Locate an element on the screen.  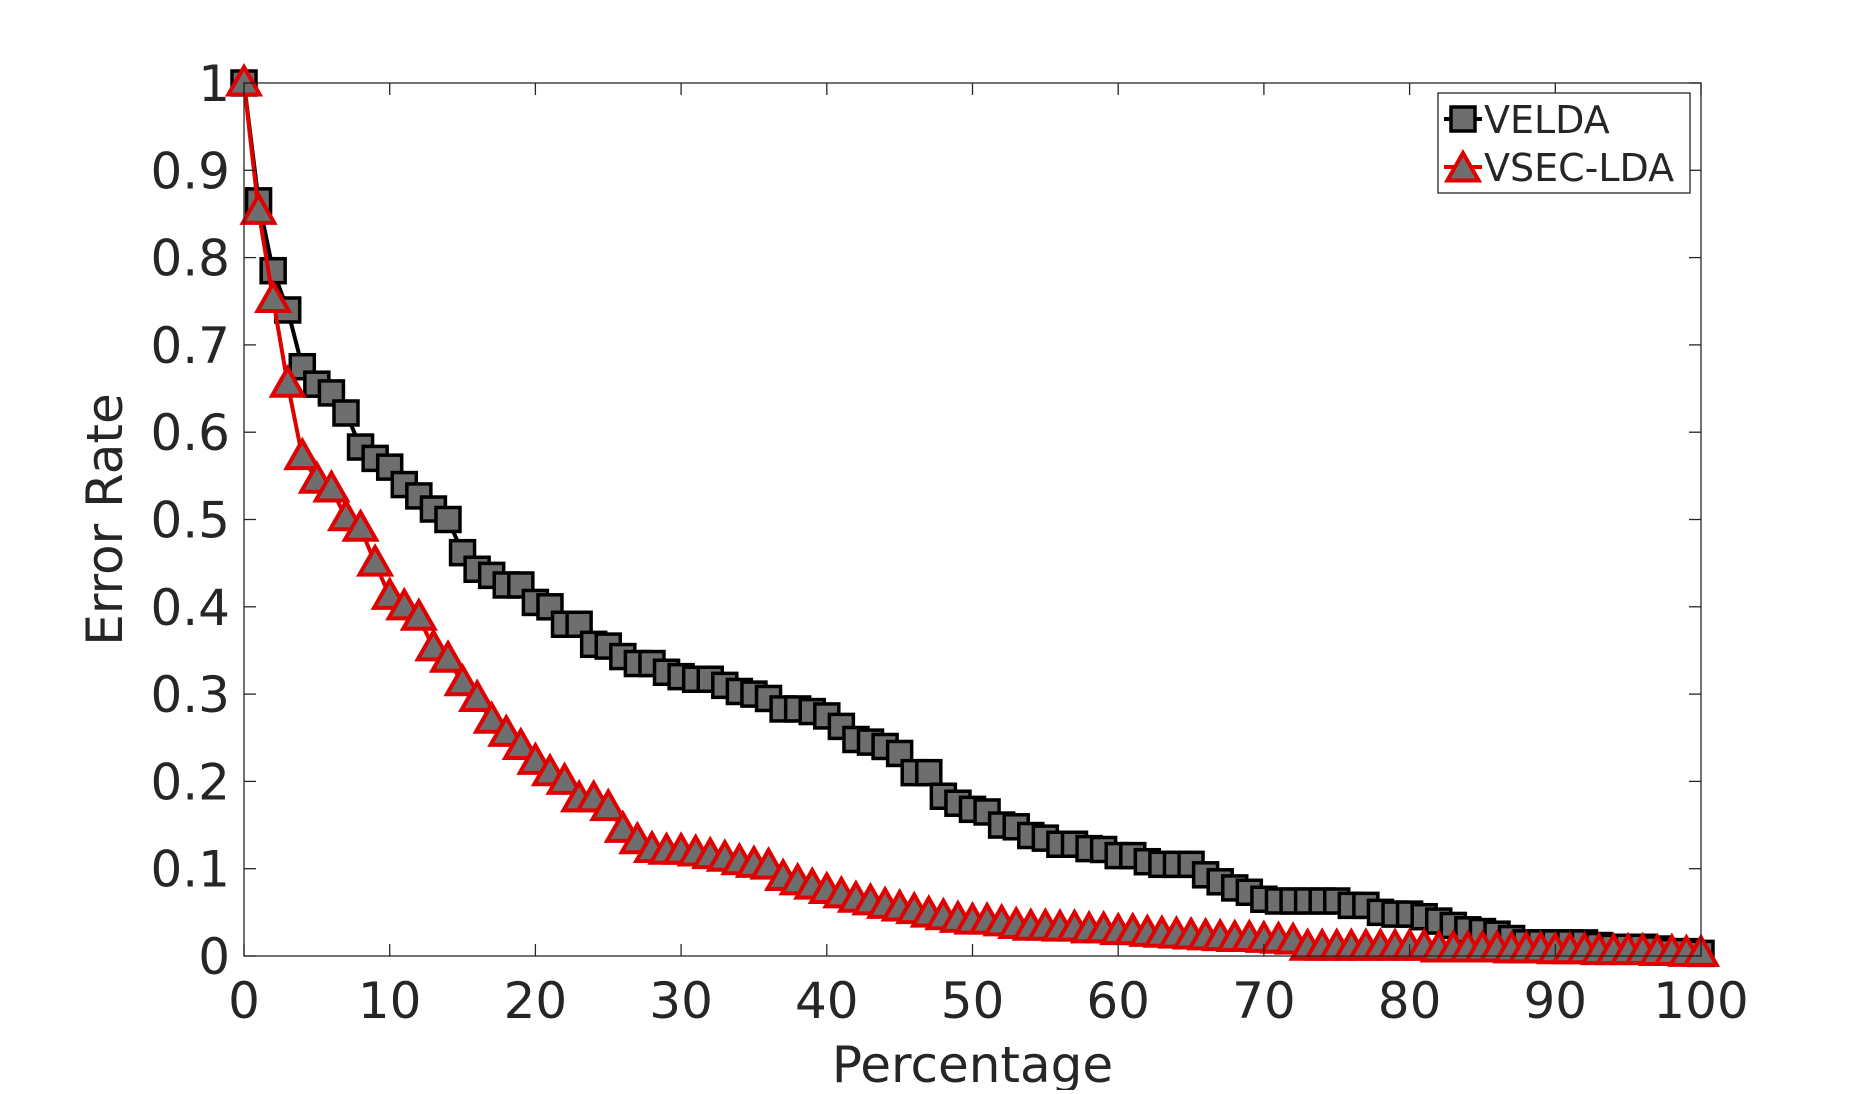
x-tick-label: 50 is located at coordinates (973, 1001).